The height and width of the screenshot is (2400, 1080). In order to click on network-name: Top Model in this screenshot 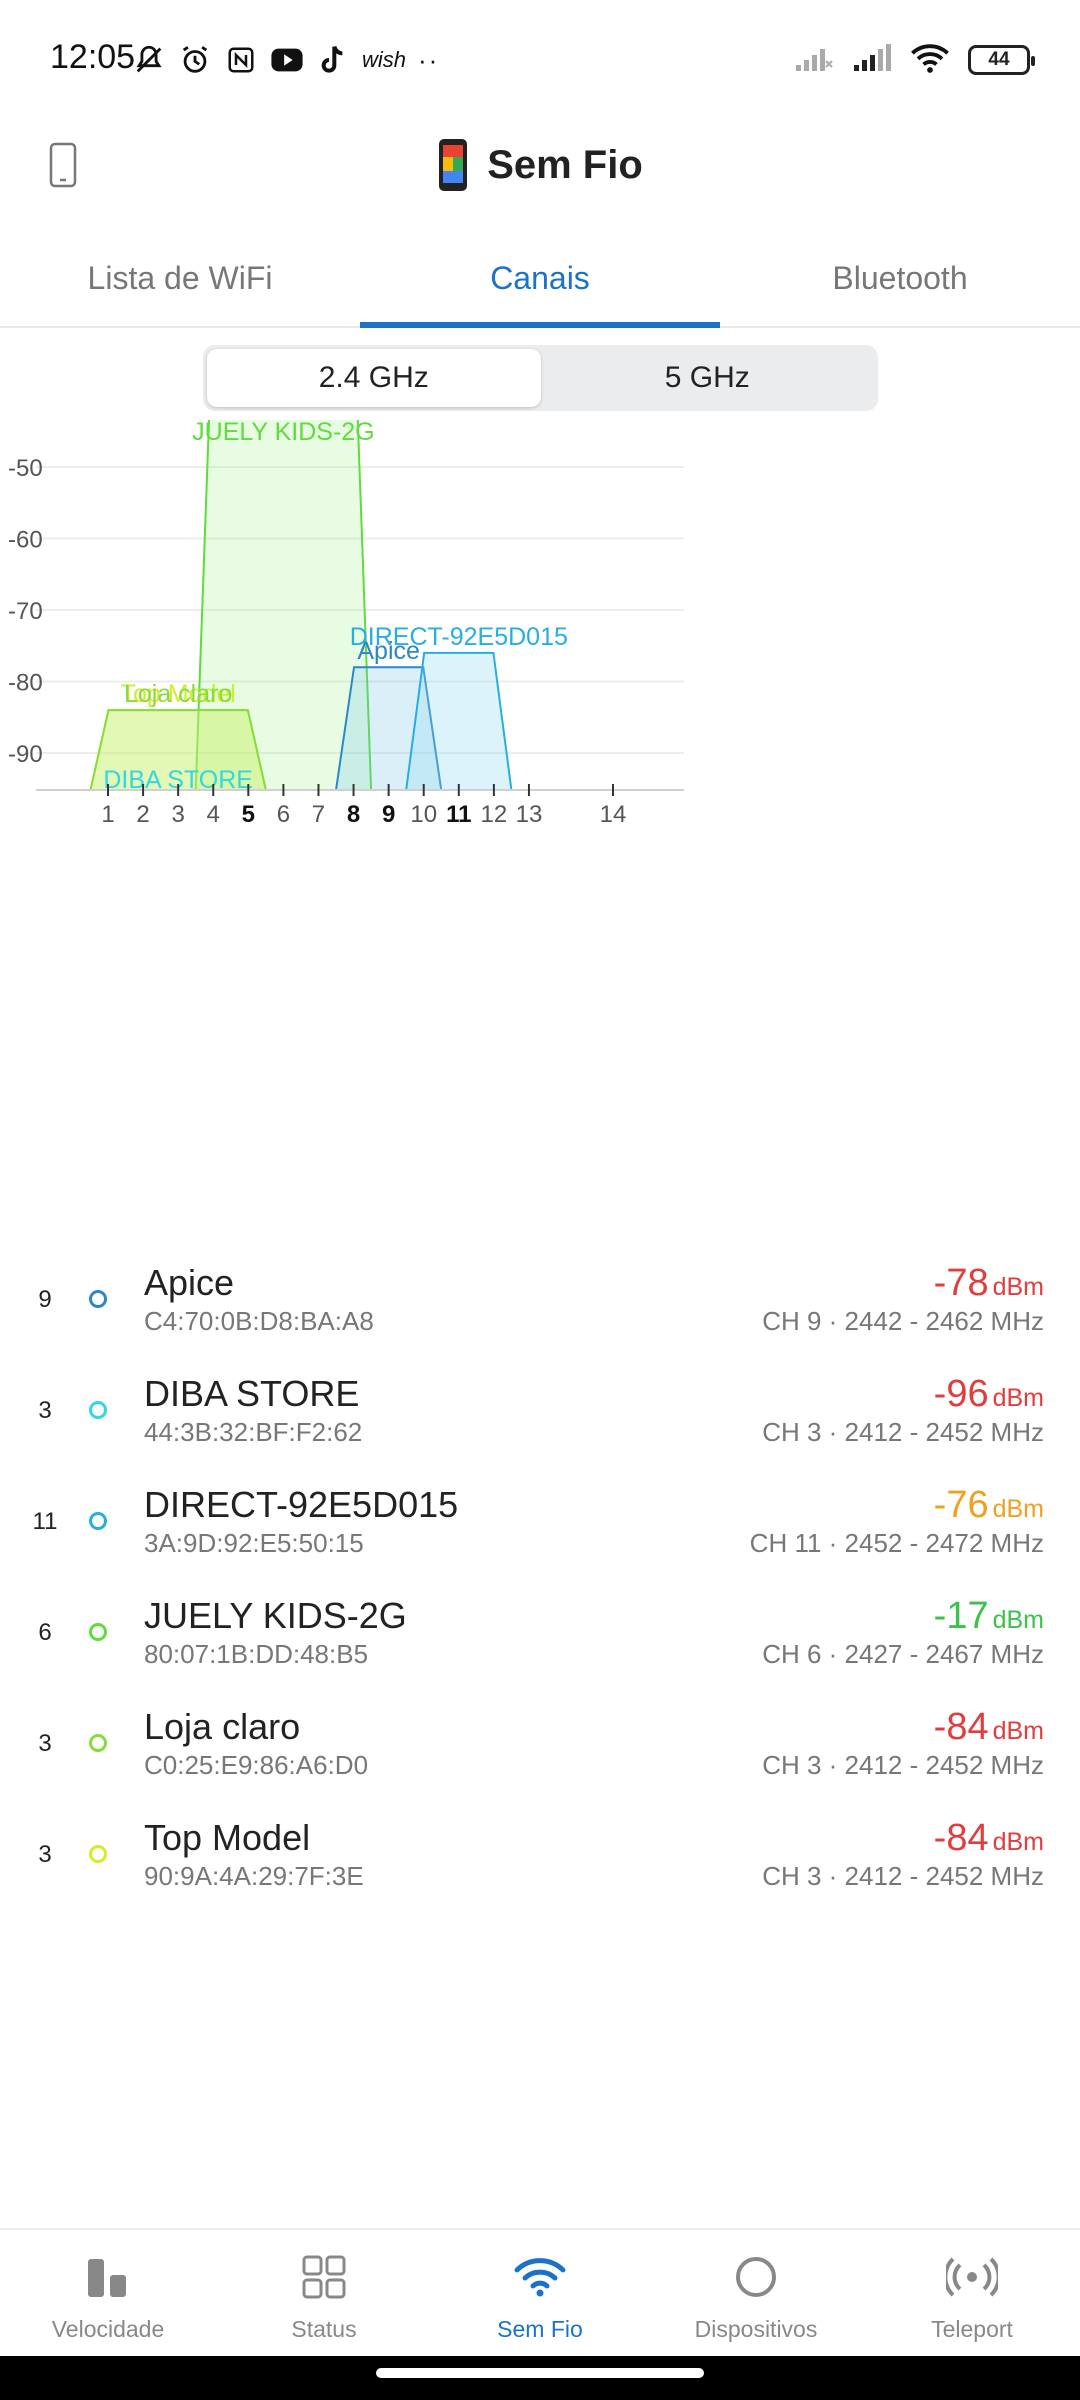, I will do `click(227, 1837)`.